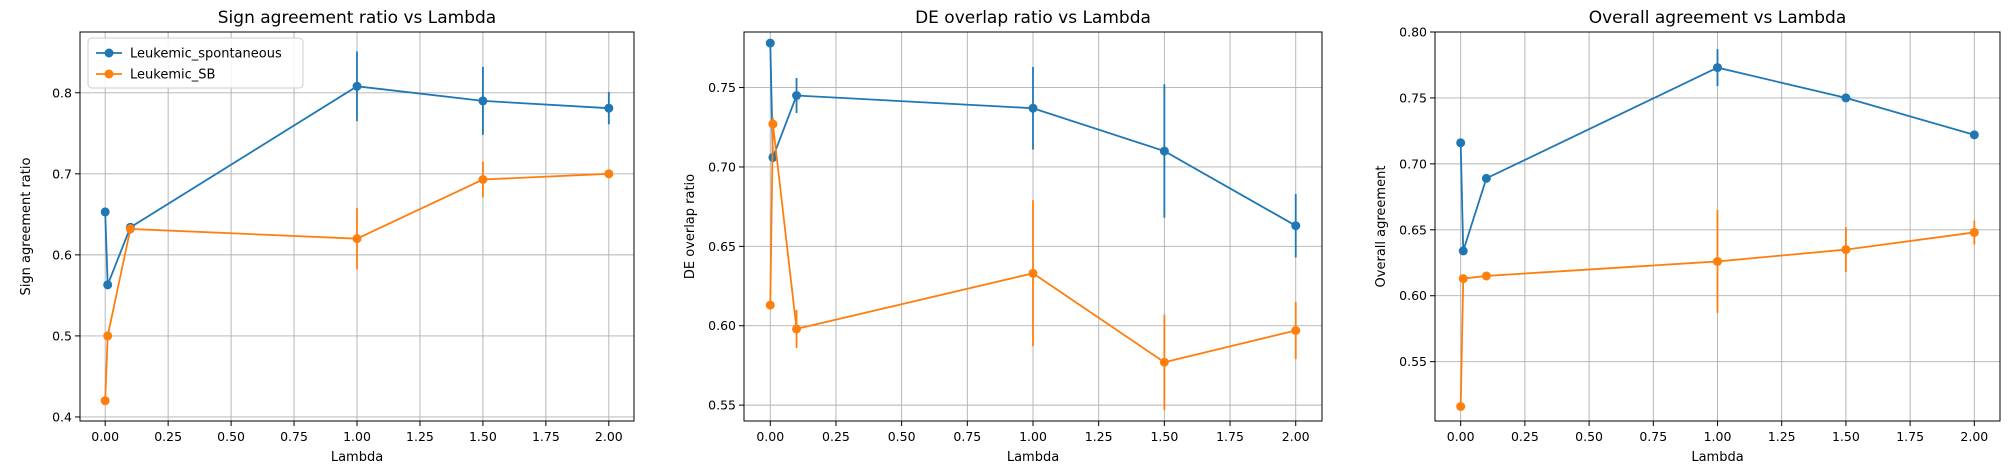 This screenshot has height=470, width=2008. Describe the element at coordinates (690, 226) in the screenshot. I see `y-axis-label: DE overlap ratio` at that location.